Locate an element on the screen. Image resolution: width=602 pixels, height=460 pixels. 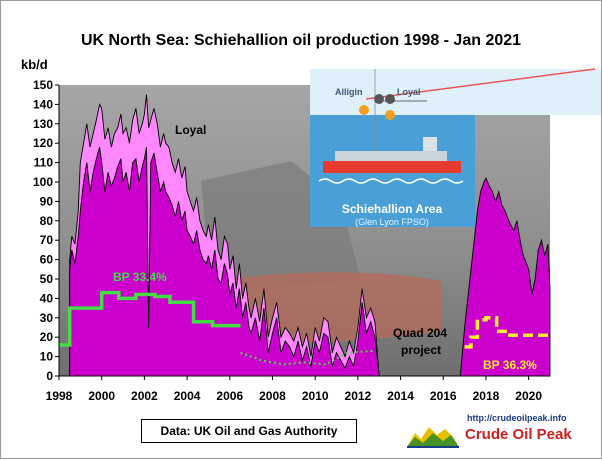
y-axis-unit: kb/d is located at coordinates (34, 64).